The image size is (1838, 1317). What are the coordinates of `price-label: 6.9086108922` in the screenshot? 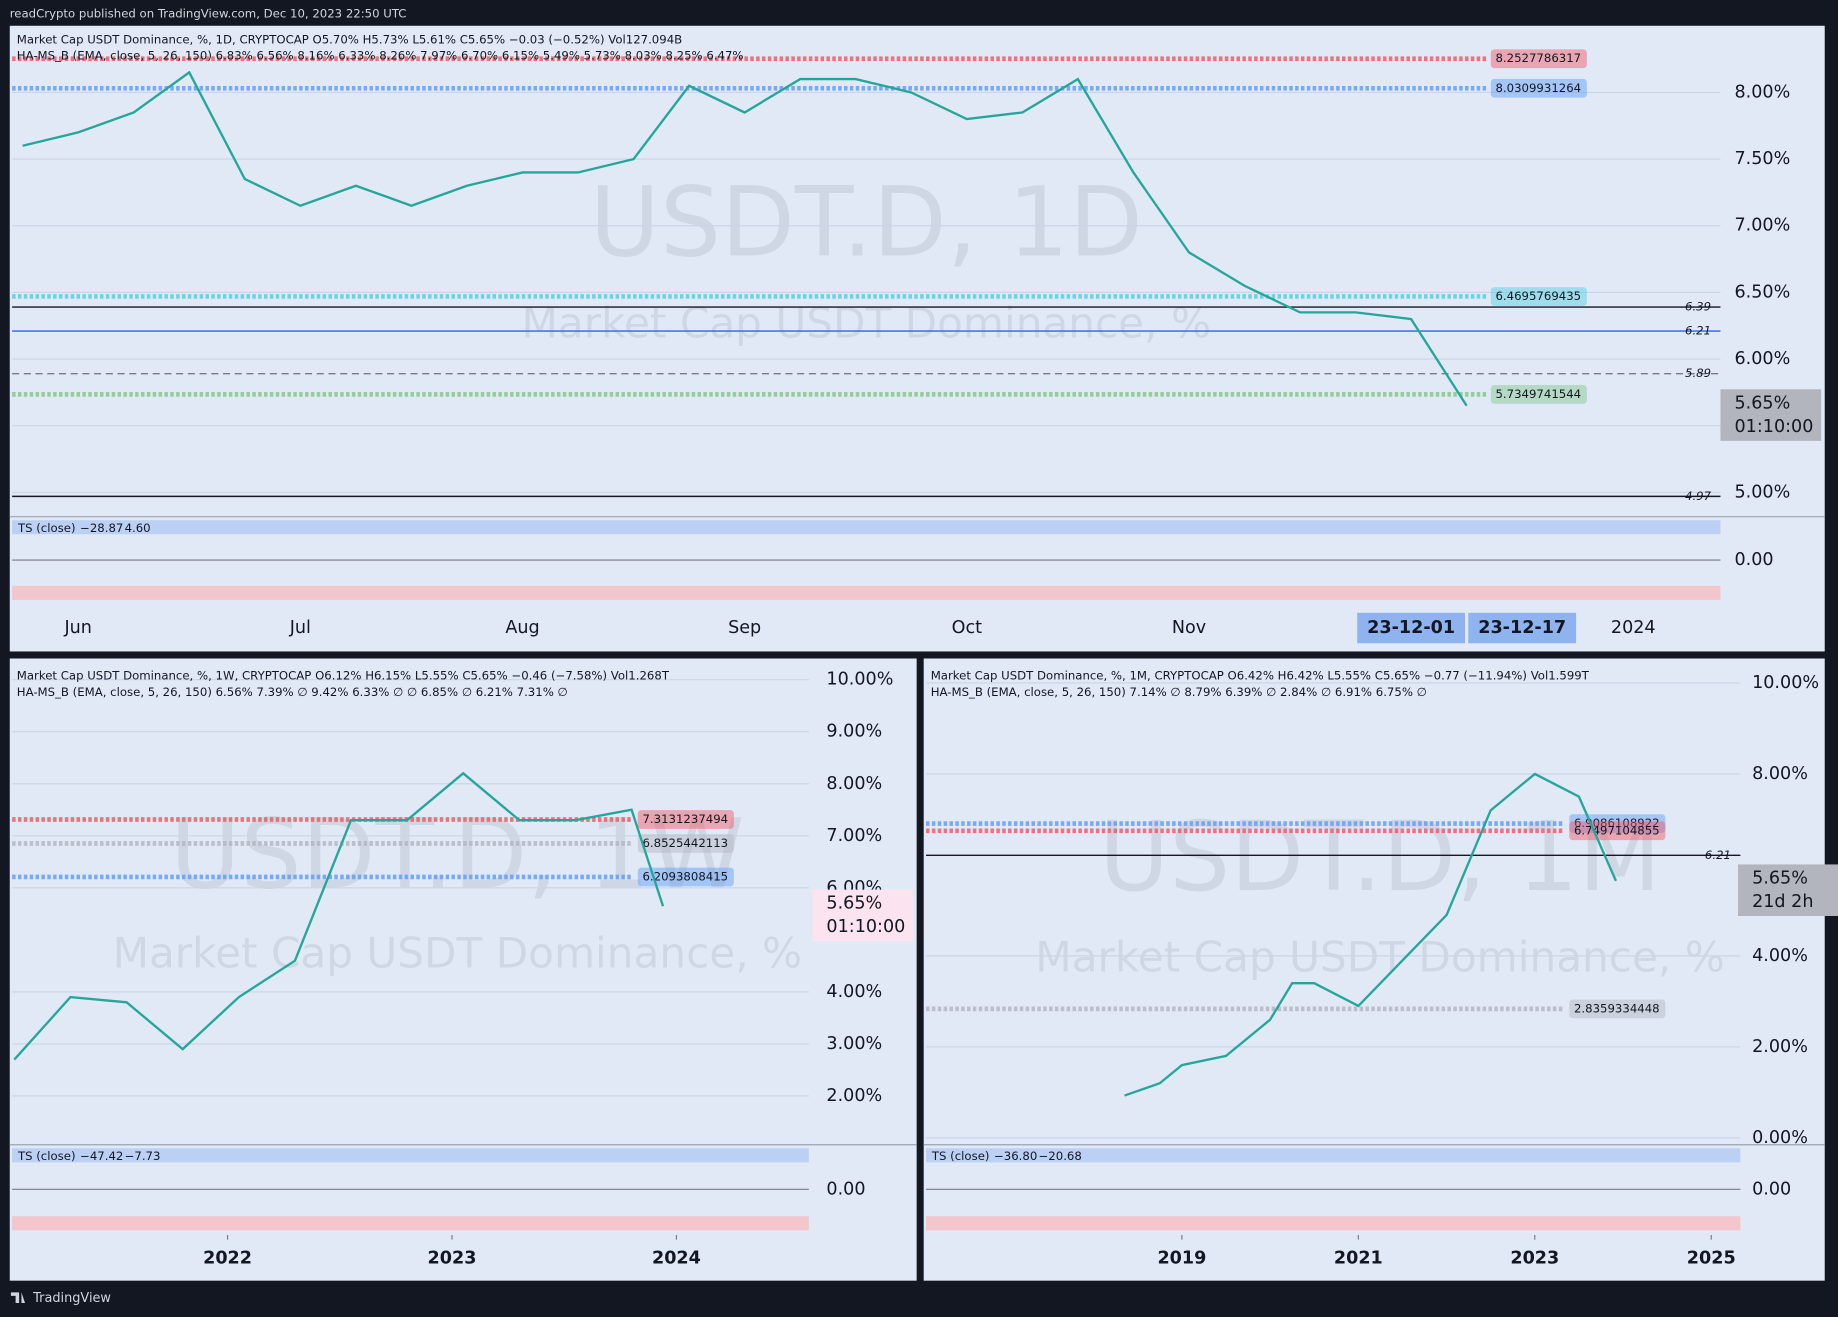 It's located at (1617, 823).